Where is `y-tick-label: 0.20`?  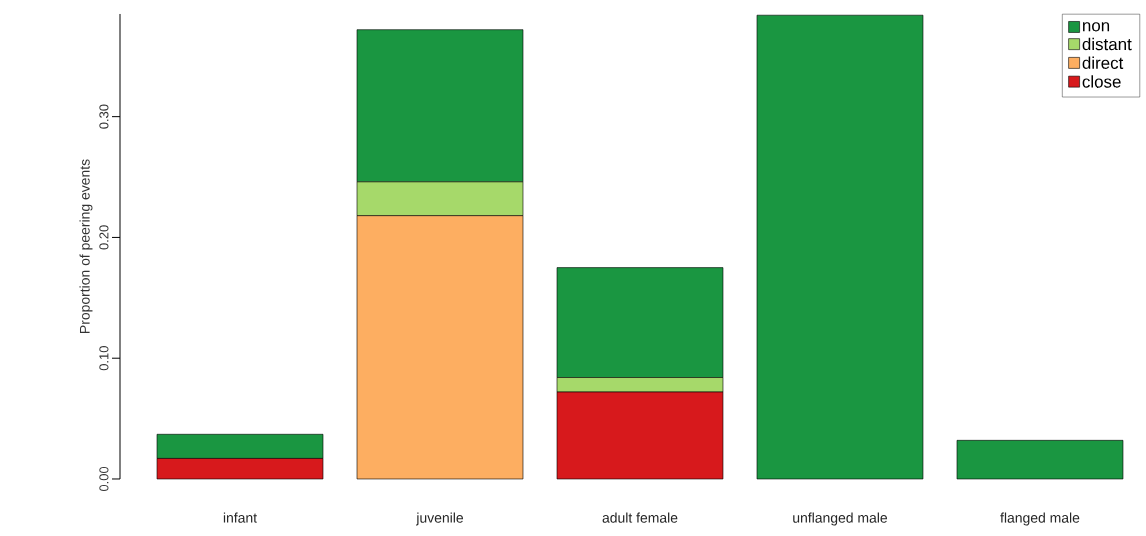
y-tick-label: 0.20 is located at coordinates (104, 237).